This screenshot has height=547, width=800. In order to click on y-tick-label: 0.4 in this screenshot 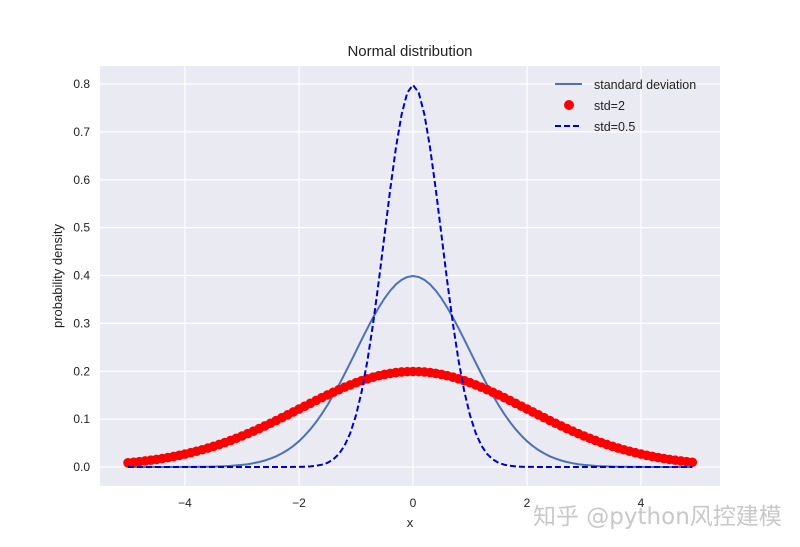, I will do `click(81, 276)`.